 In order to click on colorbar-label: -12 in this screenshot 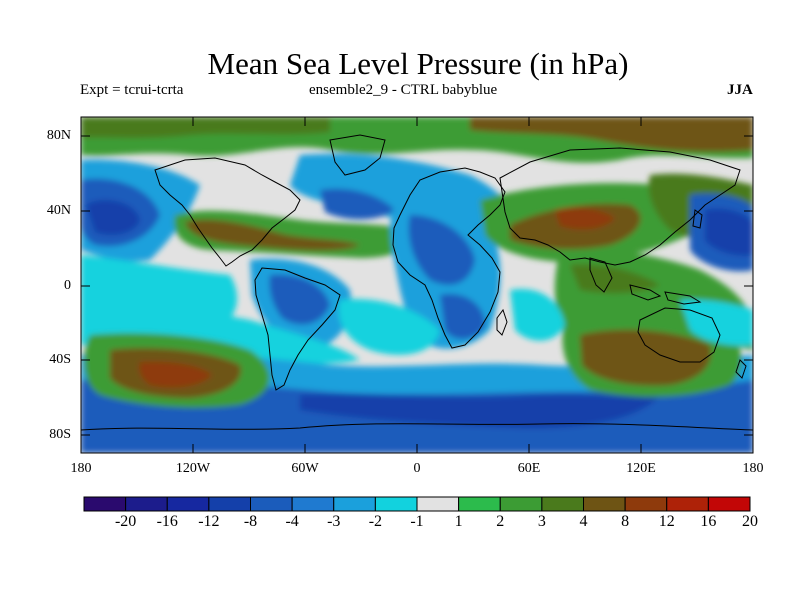, I will do `click(209, 521)`.